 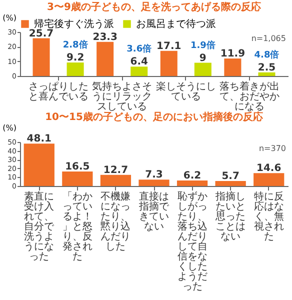 I want to click on x-tick-label: 指摘したいと思ったことはない, so click(x=230, y=216).